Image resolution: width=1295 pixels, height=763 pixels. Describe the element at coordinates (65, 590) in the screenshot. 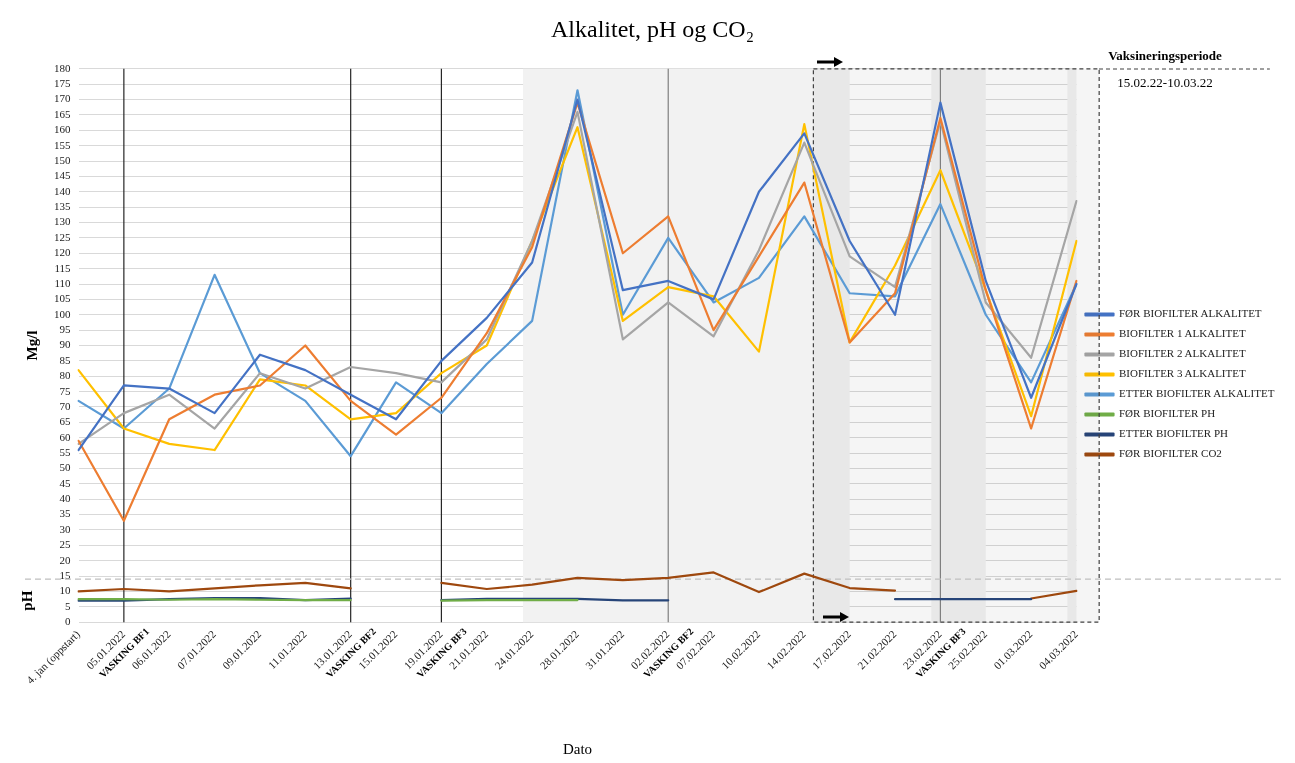

I see `y-tick-label: 10` at that location.